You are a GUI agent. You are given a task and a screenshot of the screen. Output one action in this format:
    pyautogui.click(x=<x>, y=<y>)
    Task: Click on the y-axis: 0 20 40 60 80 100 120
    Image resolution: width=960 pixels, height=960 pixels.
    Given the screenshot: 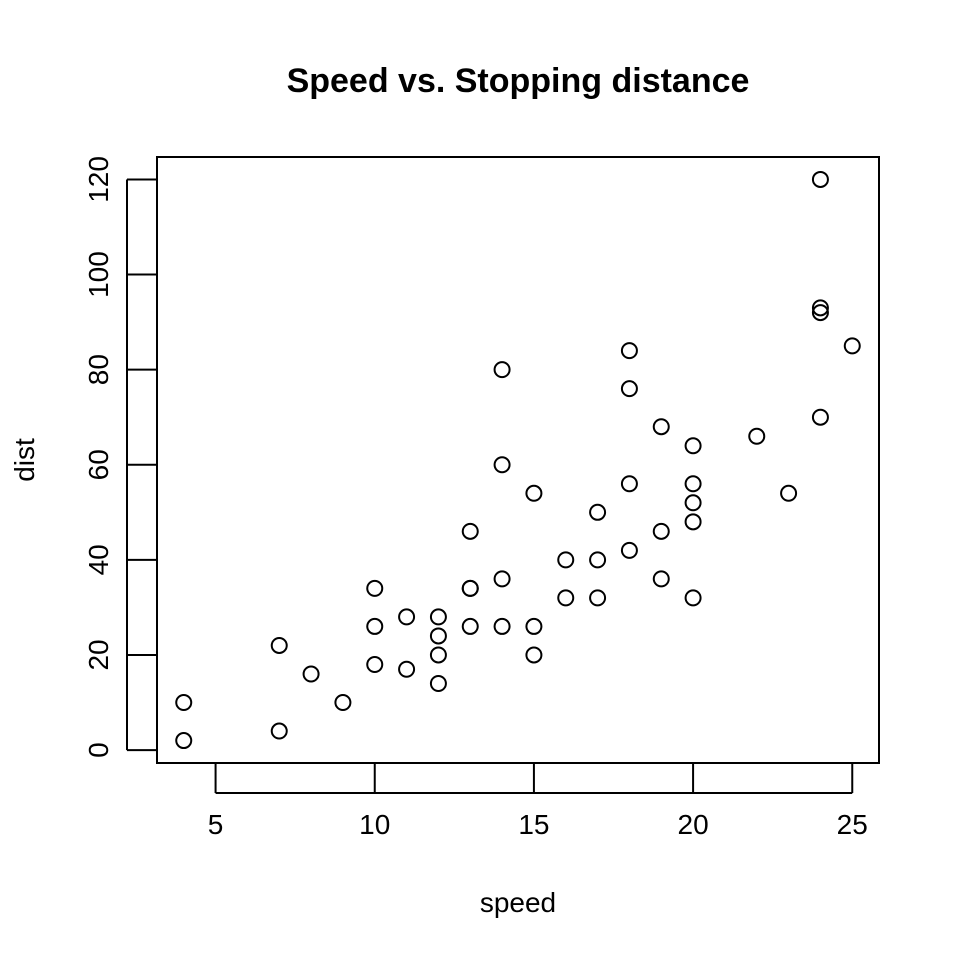 What is the action you would take?
    pyautogui.click(x=120, y=457)
    